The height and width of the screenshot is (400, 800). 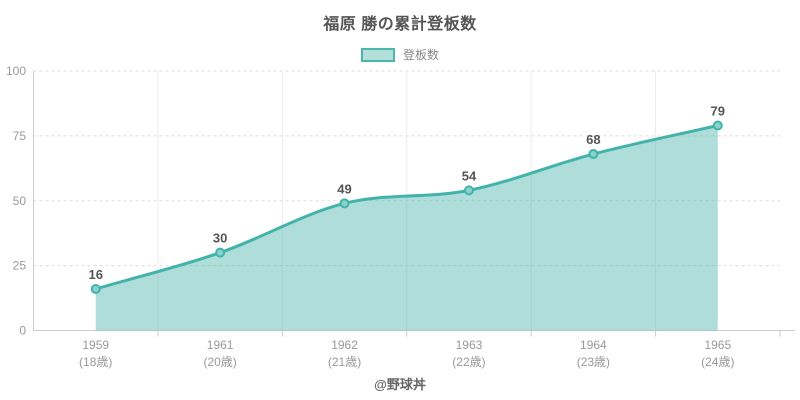 I want to click on x-tick-label-year: 1962, so click(x=344, y=345).